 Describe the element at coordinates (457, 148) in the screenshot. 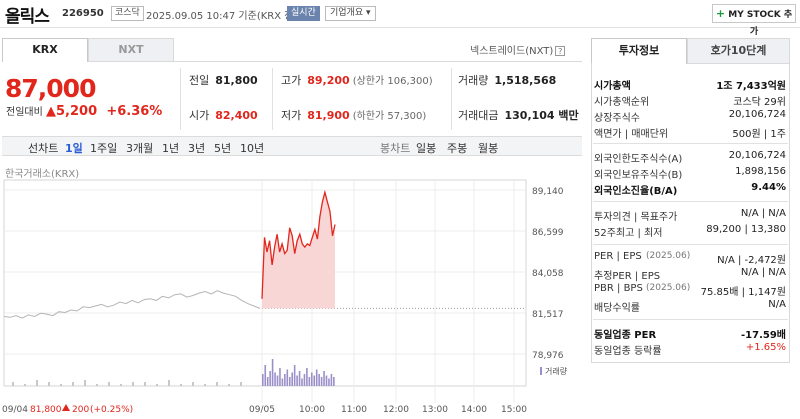

I see `candle-weekly: 주봉` at that location.